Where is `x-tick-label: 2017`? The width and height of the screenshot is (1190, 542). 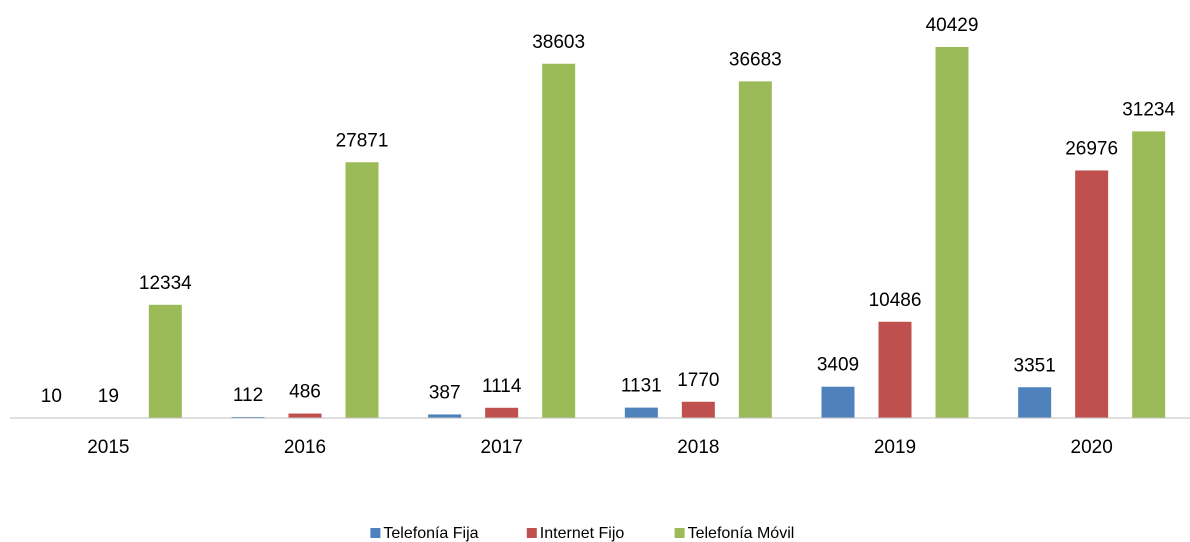 x-tick-label: 2017 is located at coordinates (502, 447).